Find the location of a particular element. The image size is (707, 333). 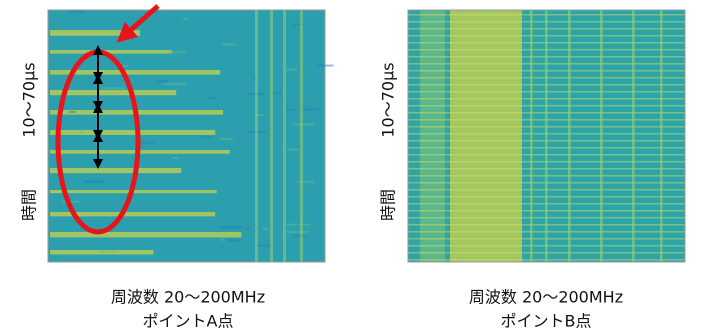

annotation is located at coordinates (107, 119).